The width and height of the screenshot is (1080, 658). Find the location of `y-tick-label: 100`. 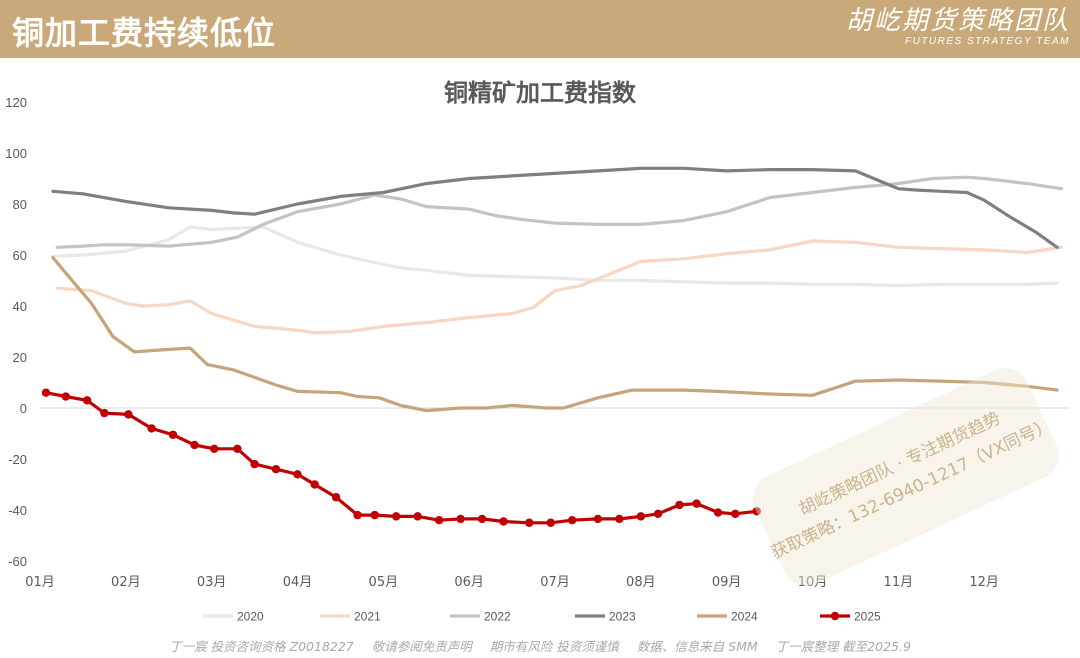

y-tick-label: 100 is located at coordinates (16, 153).